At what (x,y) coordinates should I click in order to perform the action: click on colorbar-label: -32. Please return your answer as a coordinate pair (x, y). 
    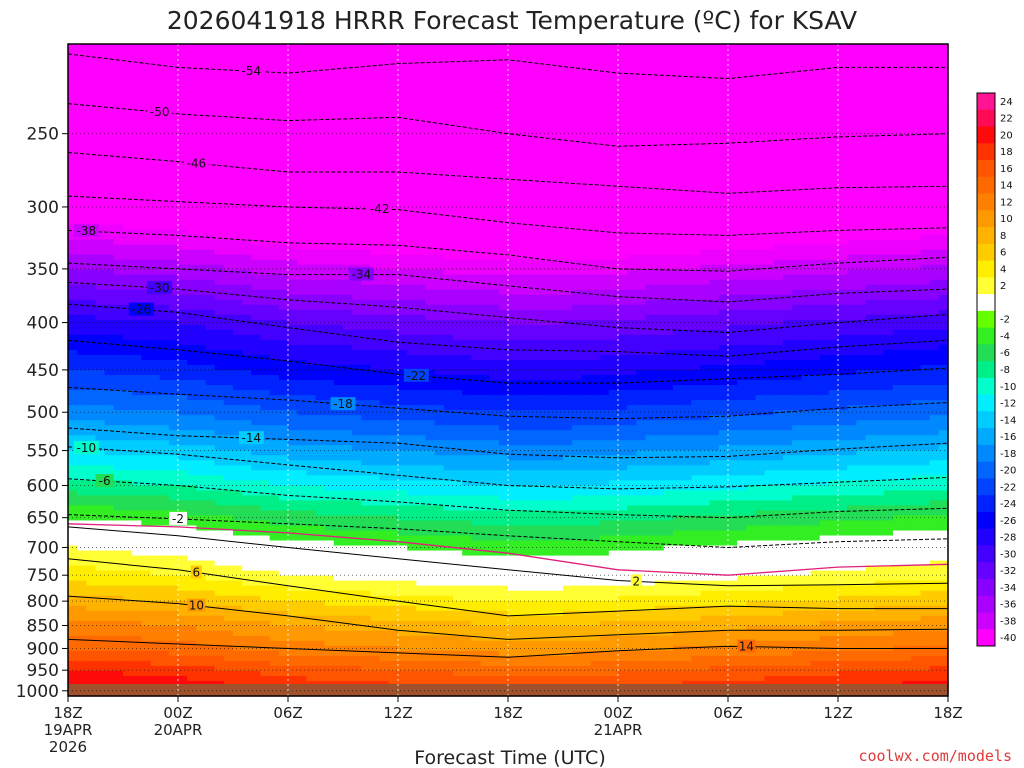
    Looking at the image, I should click on (1008, 571).